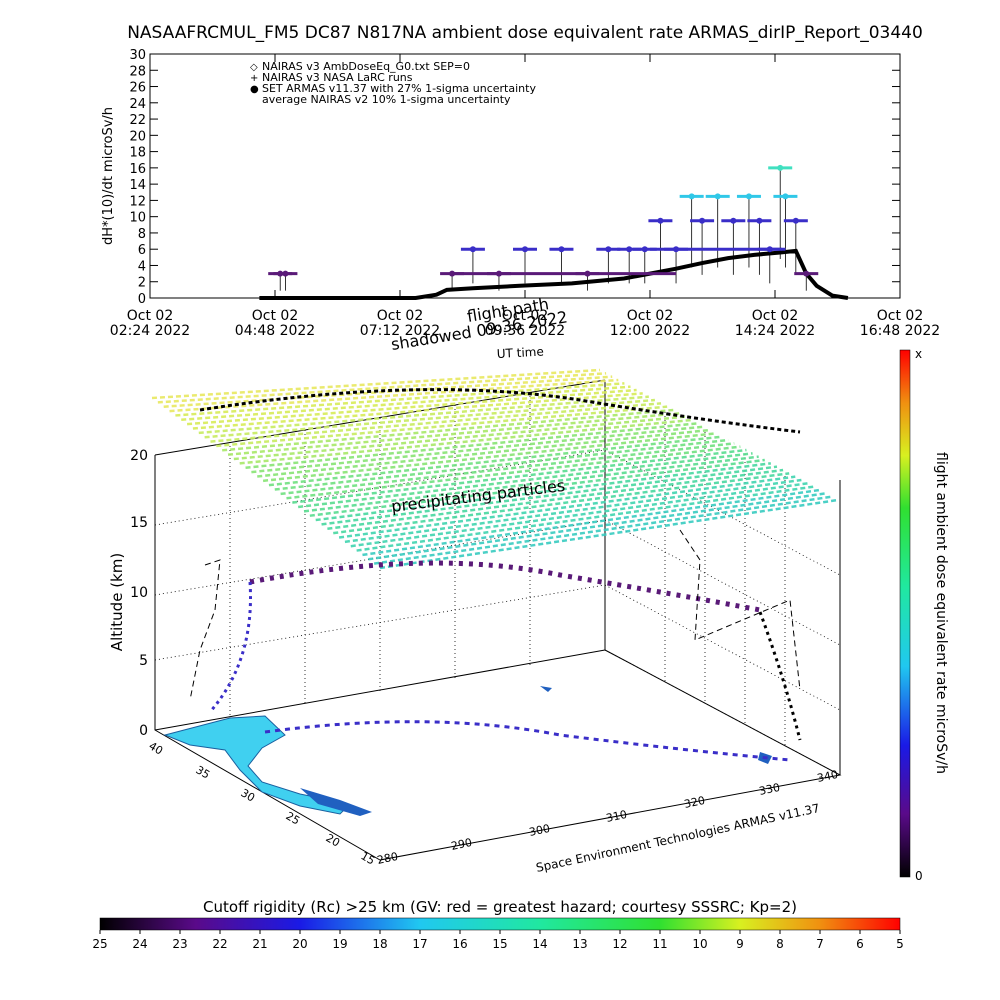 The width and height of the screenshot is (1000, 1000). I want to click on lat-tick: 15, so click(368, 858).